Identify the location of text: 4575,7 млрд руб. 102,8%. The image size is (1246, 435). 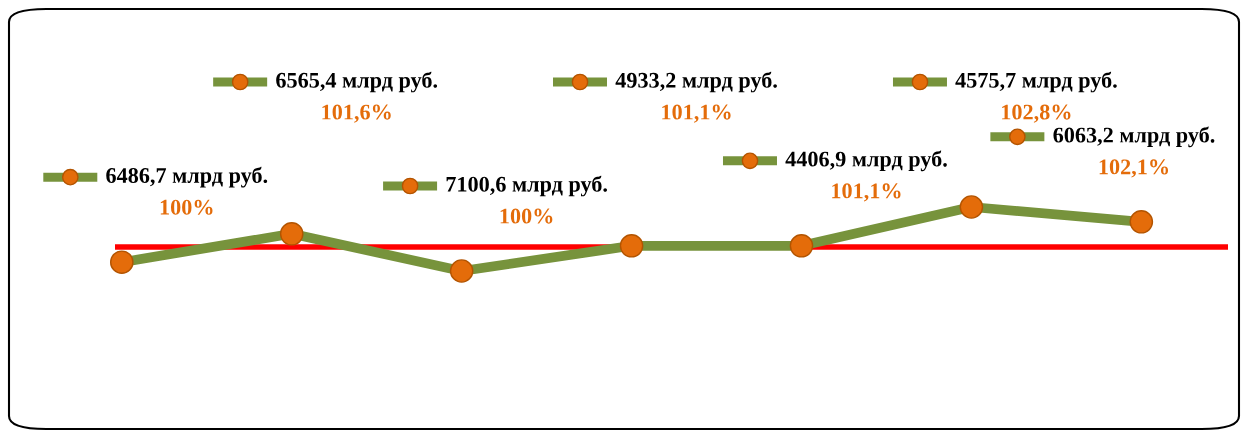
(1036, 97).